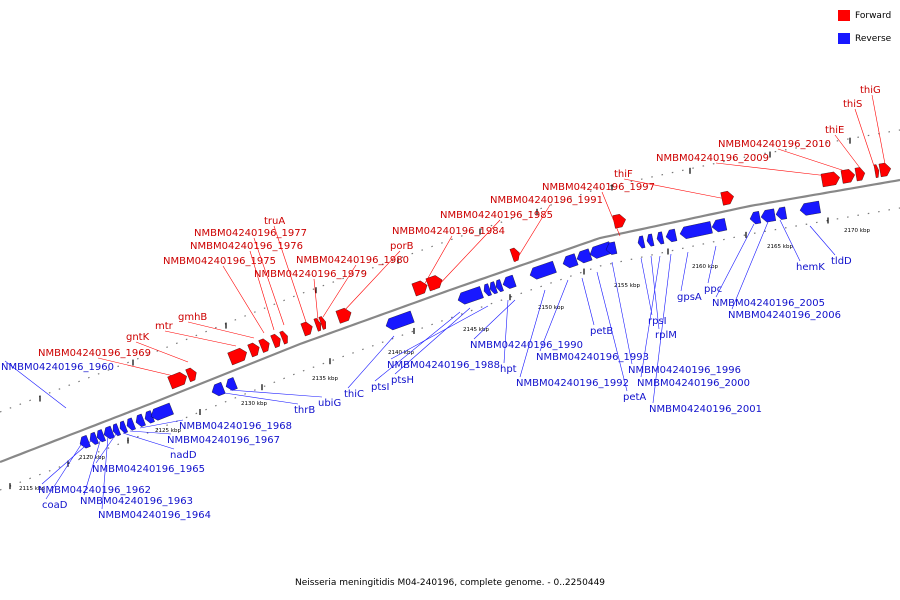 The height and width of the screenshot is (600, 900). Describe the element at coordinates (780, 247) in the screenshot. I see `kbp-tick-label: 2165 kbp` at that location.